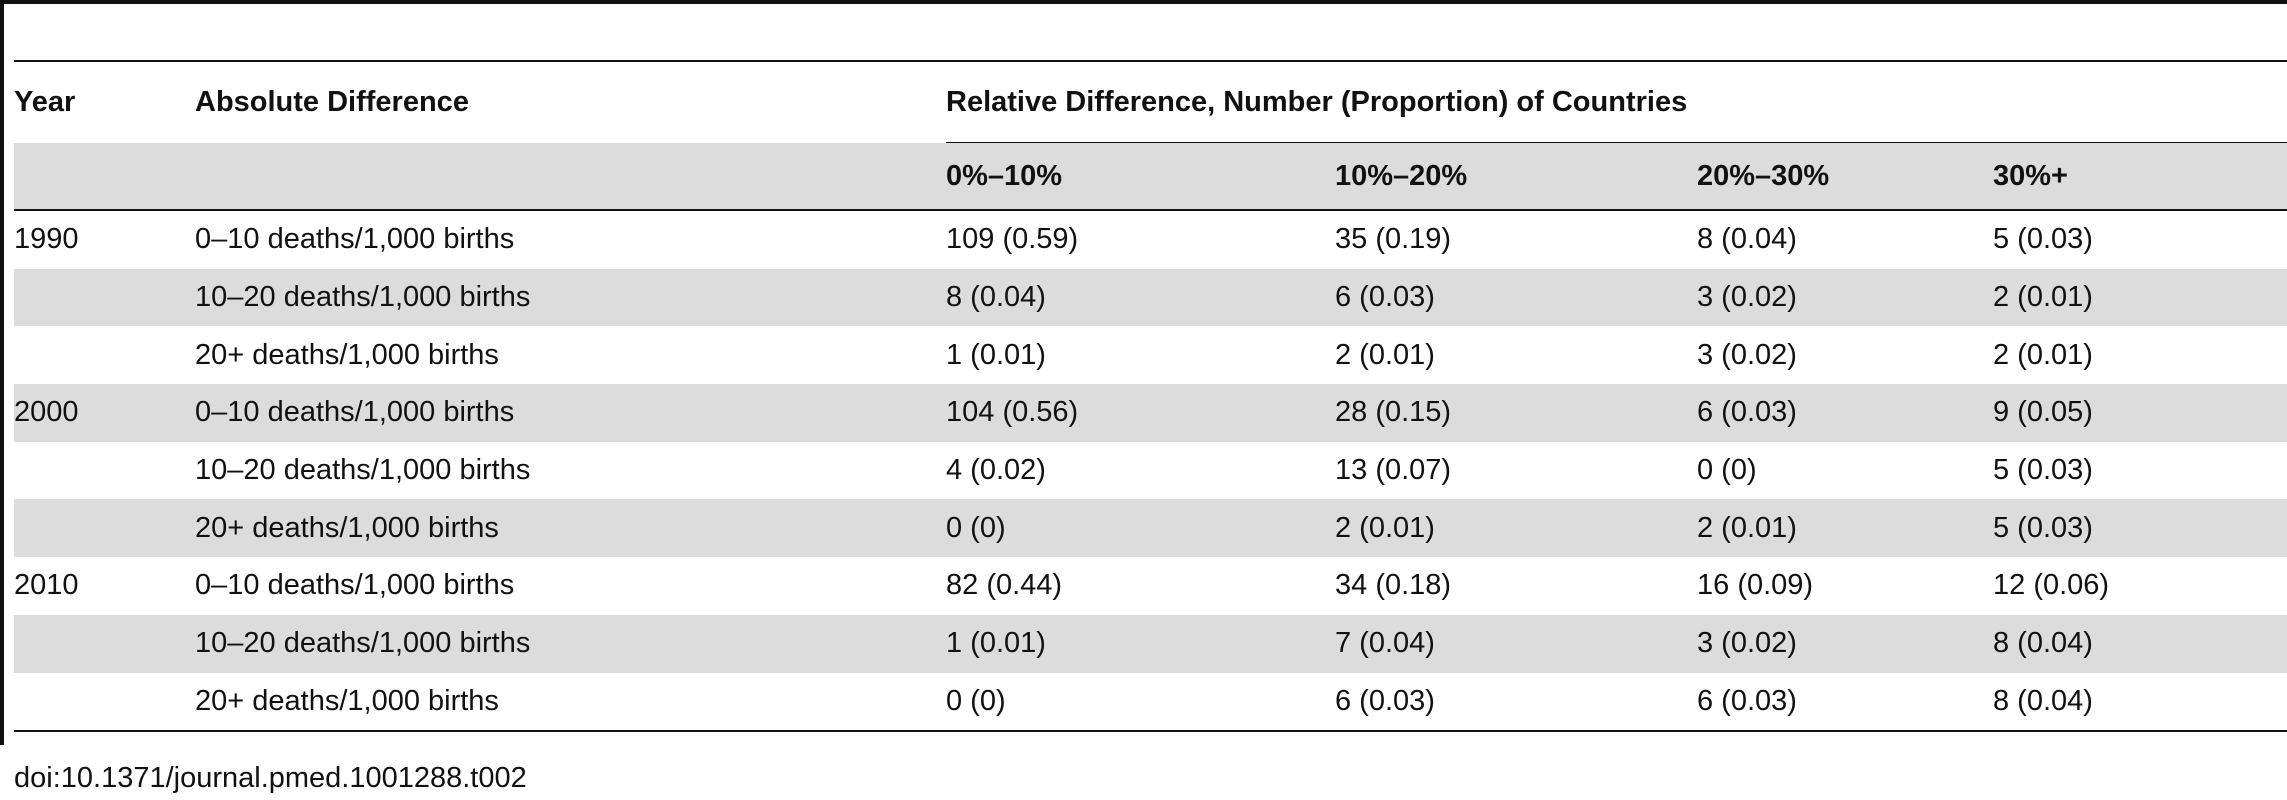 This screenshot has width=2287, height=800. I want to click on value-cell: 9 (0.05), so click(2140, 413).